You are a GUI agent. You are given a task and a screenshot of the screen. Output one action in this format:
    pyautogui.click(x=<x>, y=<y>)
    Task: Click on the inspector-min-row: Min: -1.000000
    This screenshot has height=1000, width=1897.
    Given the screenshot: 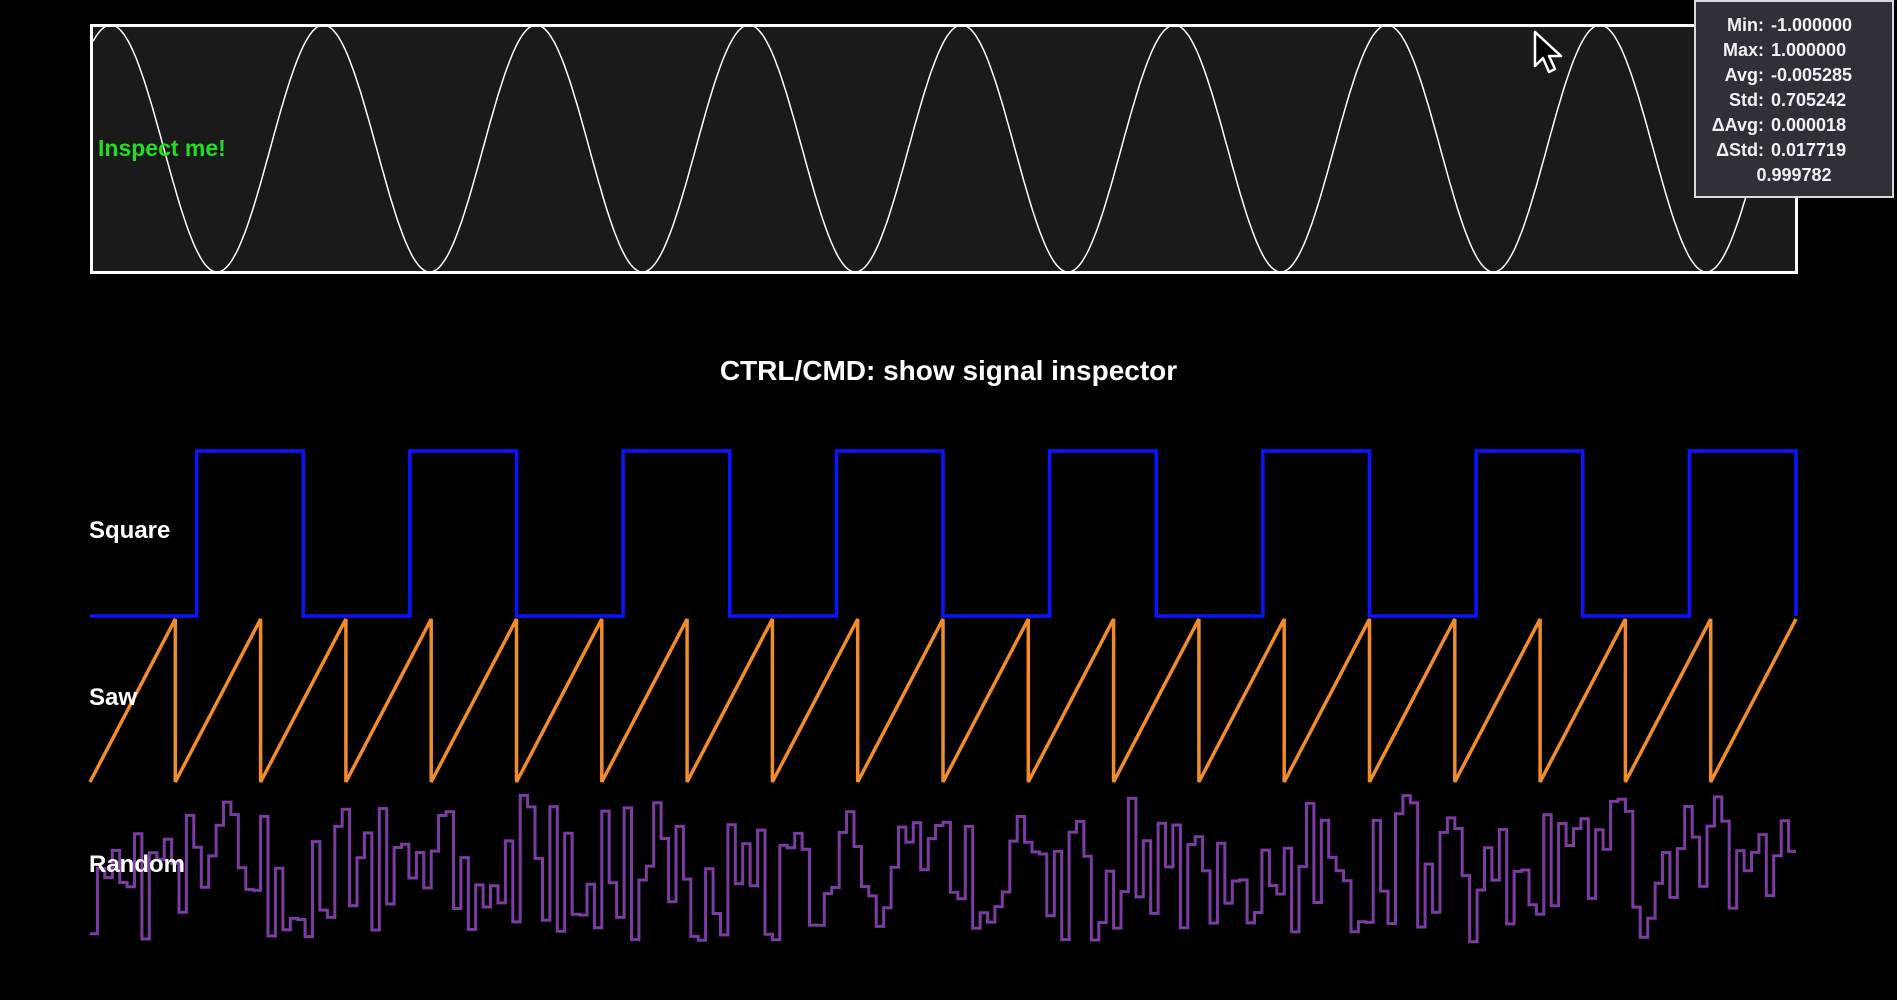 What is the action you would take?
    pyautogui.click(x=1794, y=25)
    